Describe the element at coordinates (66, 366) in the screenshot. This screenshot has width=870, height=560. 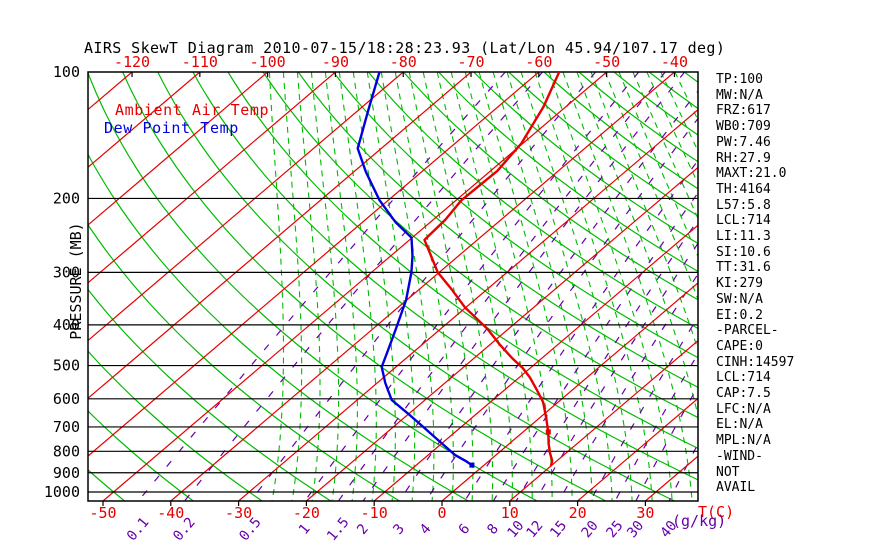
I see `pressure-tick-label: 500` at that location.